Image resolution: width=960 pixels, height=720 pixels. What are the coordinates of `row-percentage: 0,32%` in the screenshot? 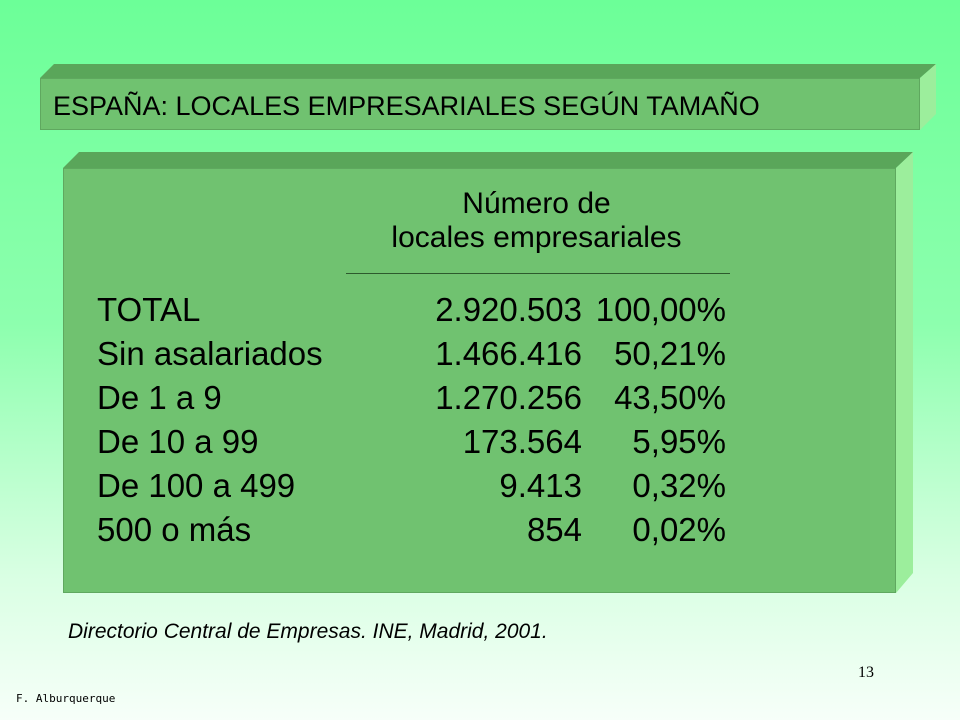 It's located at (679, 485).